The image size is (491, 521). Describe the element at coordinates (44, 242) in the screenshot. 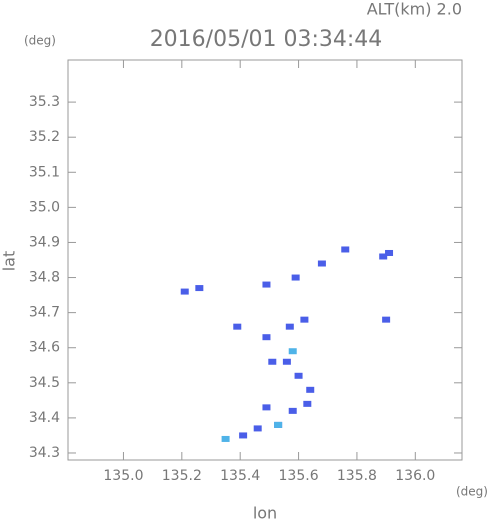

I see `y-tick-label: 34.9` at that location.